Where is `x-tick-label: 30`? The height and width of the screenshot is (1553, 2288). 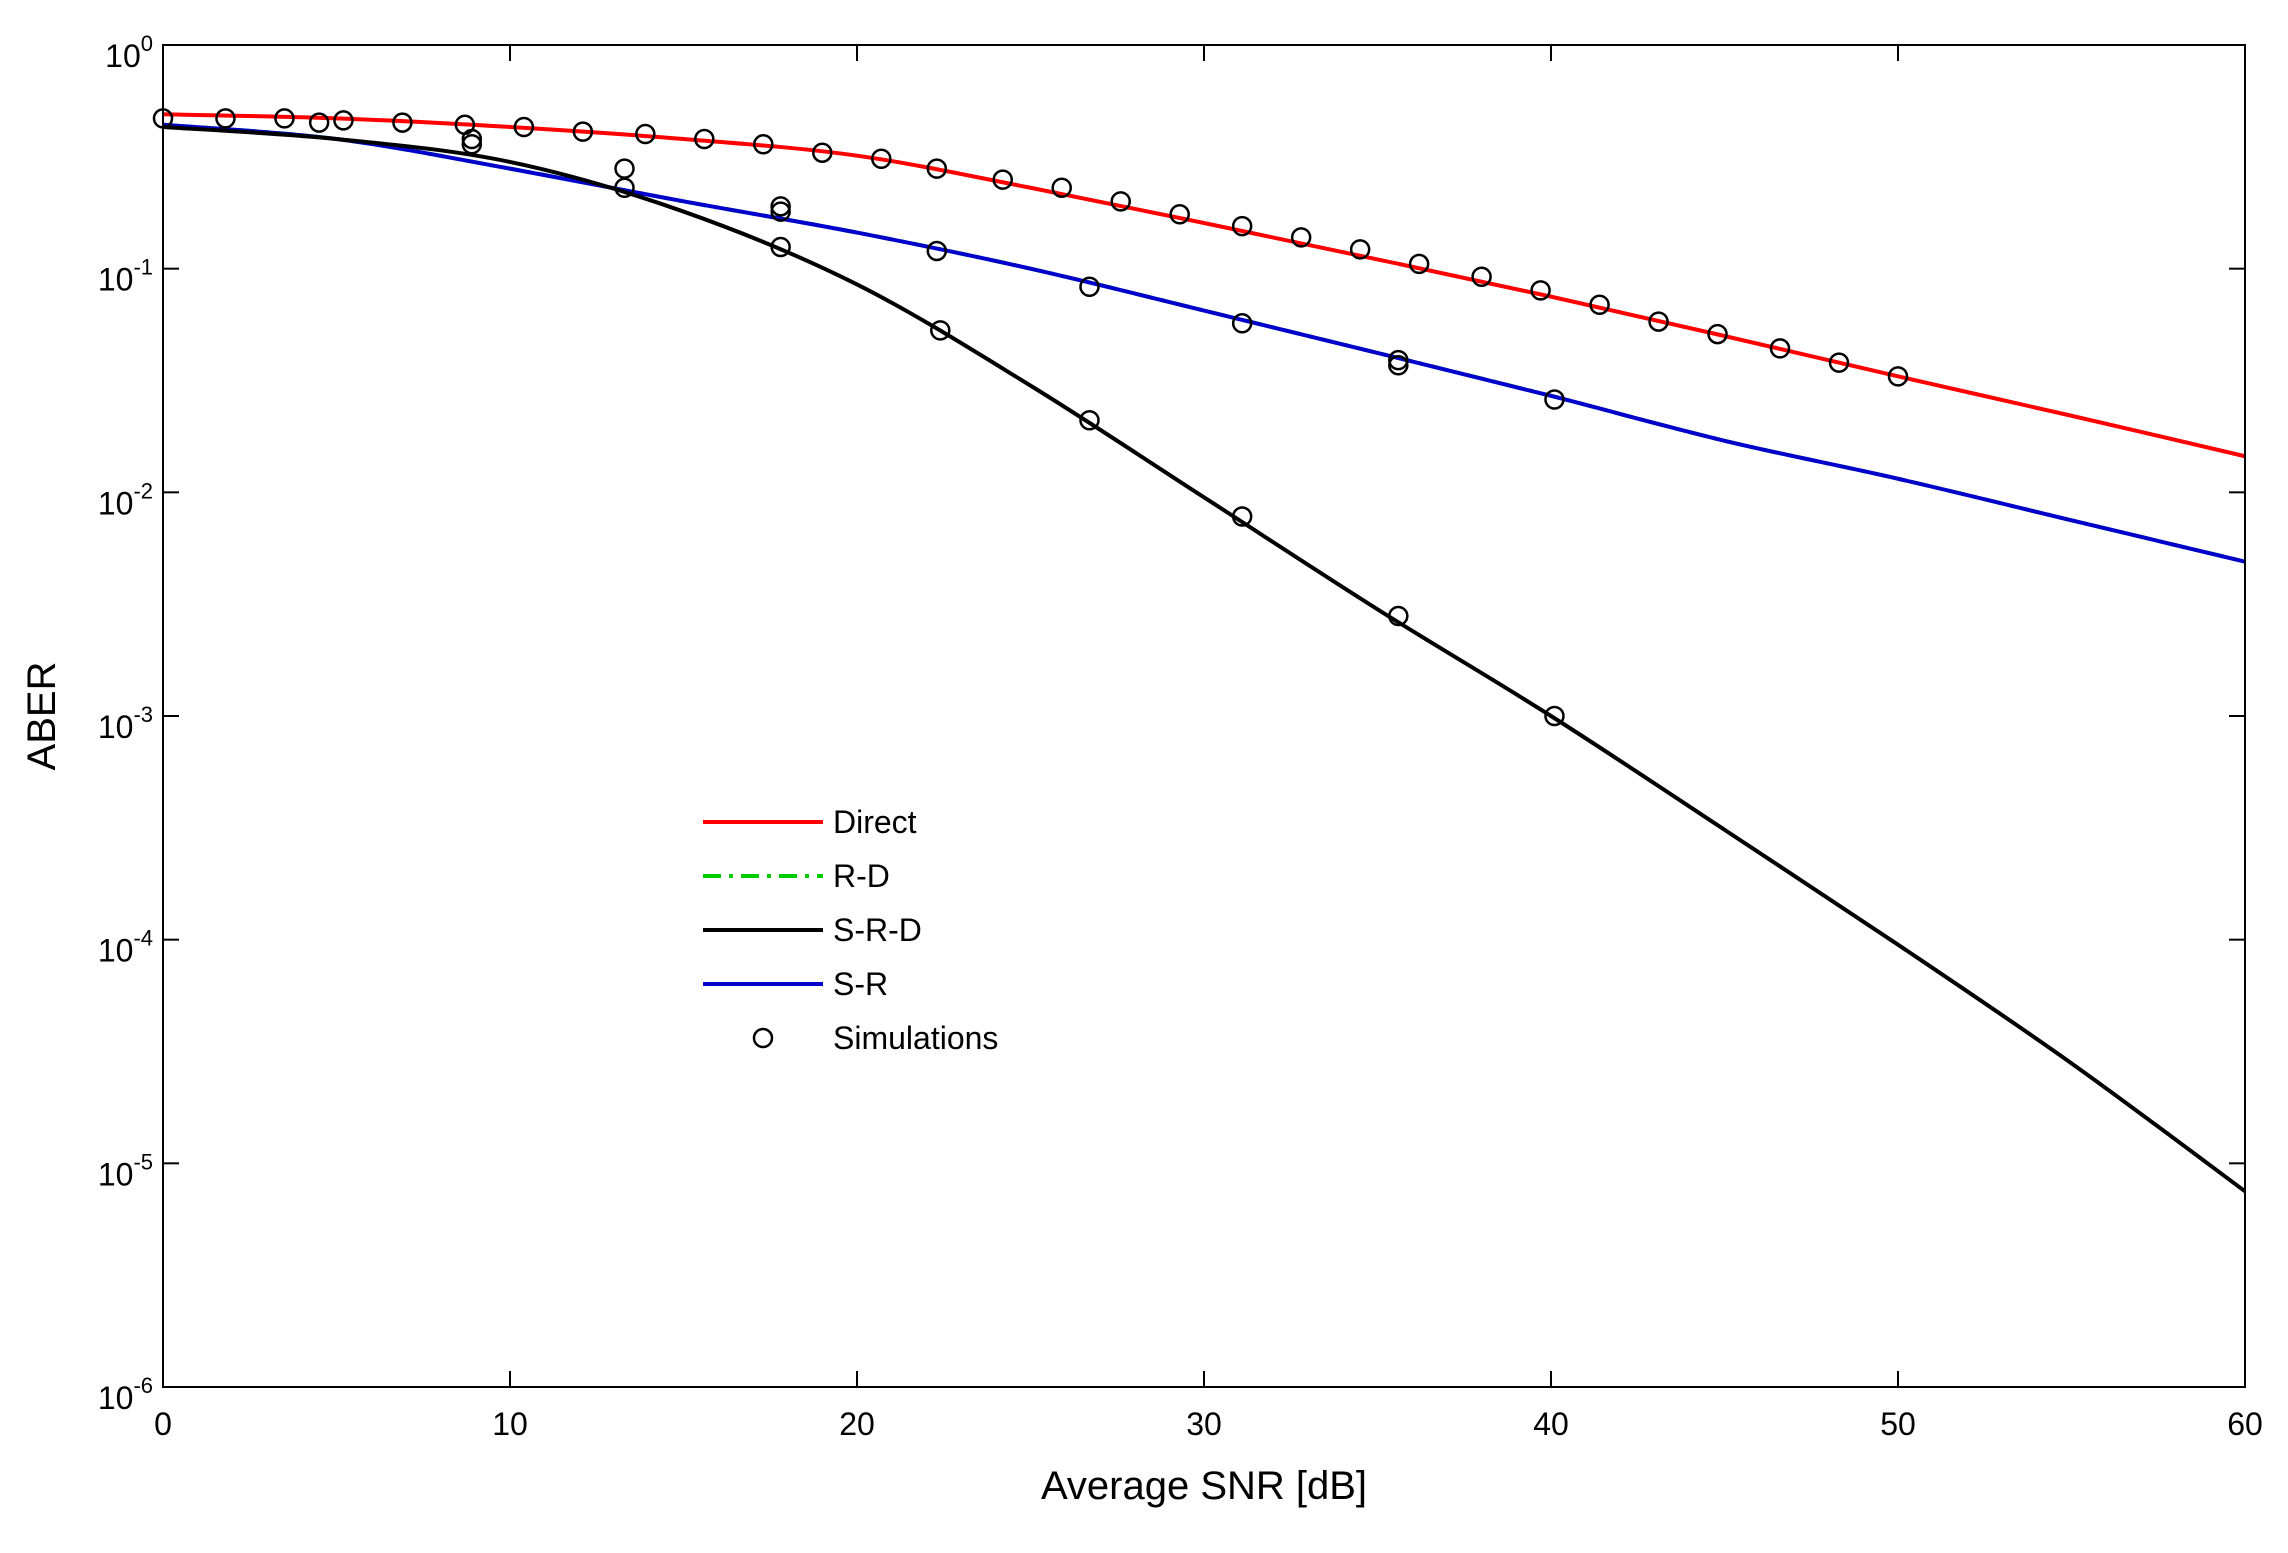
x-tick-label: 30 is located at coordinates (1204, 1424).